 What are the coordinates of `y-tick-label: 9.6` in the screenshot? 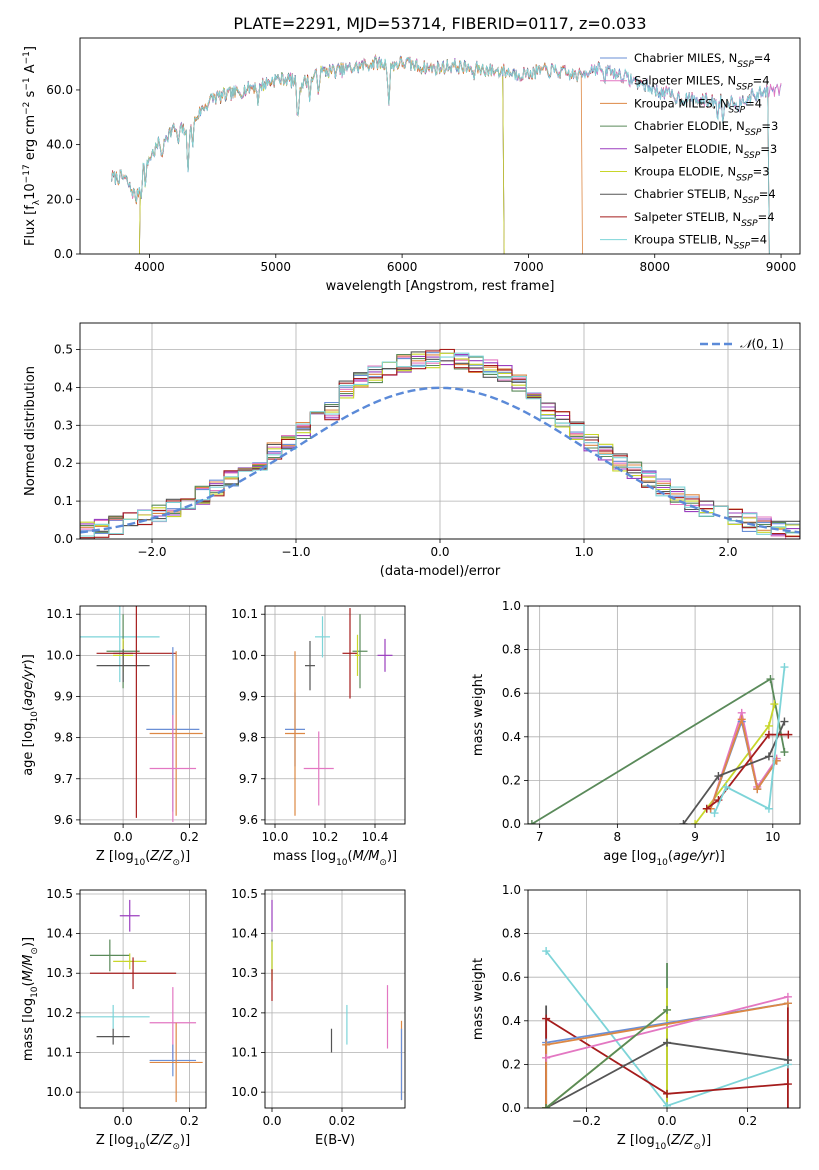 It's located at (63, 820).